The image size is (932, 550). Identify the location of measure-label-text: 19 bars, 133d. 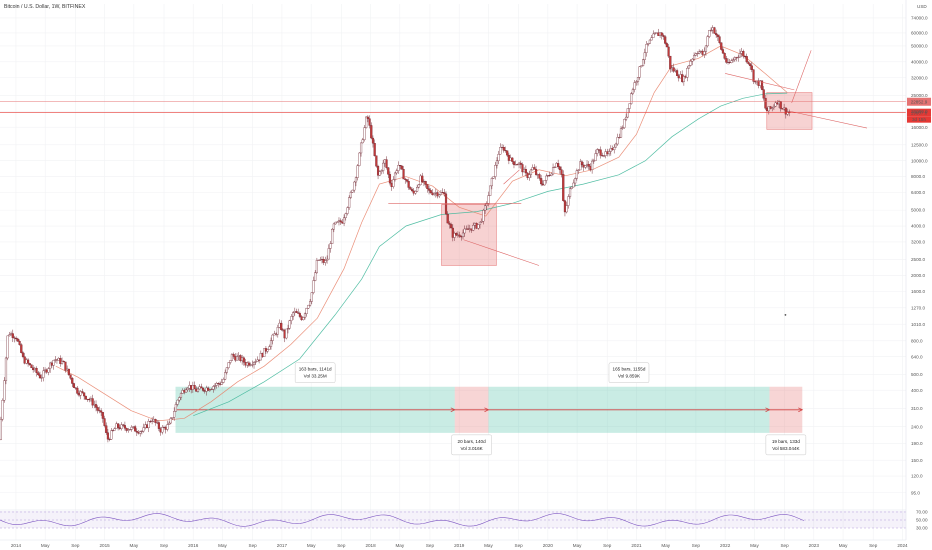
(786, 441).